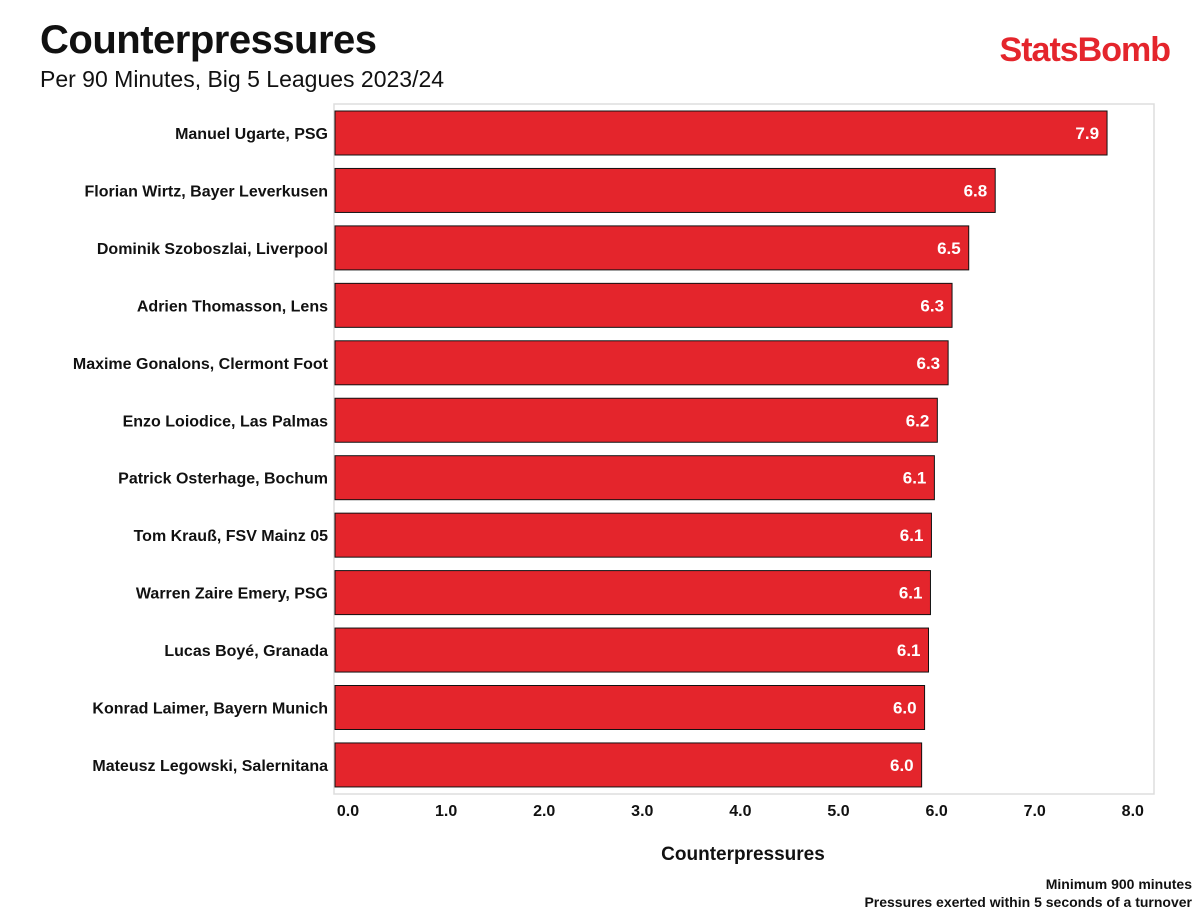 The image size is (1204, 920). I want to click on category-label: Lucas Boyé, Granada, so click(246, 651).